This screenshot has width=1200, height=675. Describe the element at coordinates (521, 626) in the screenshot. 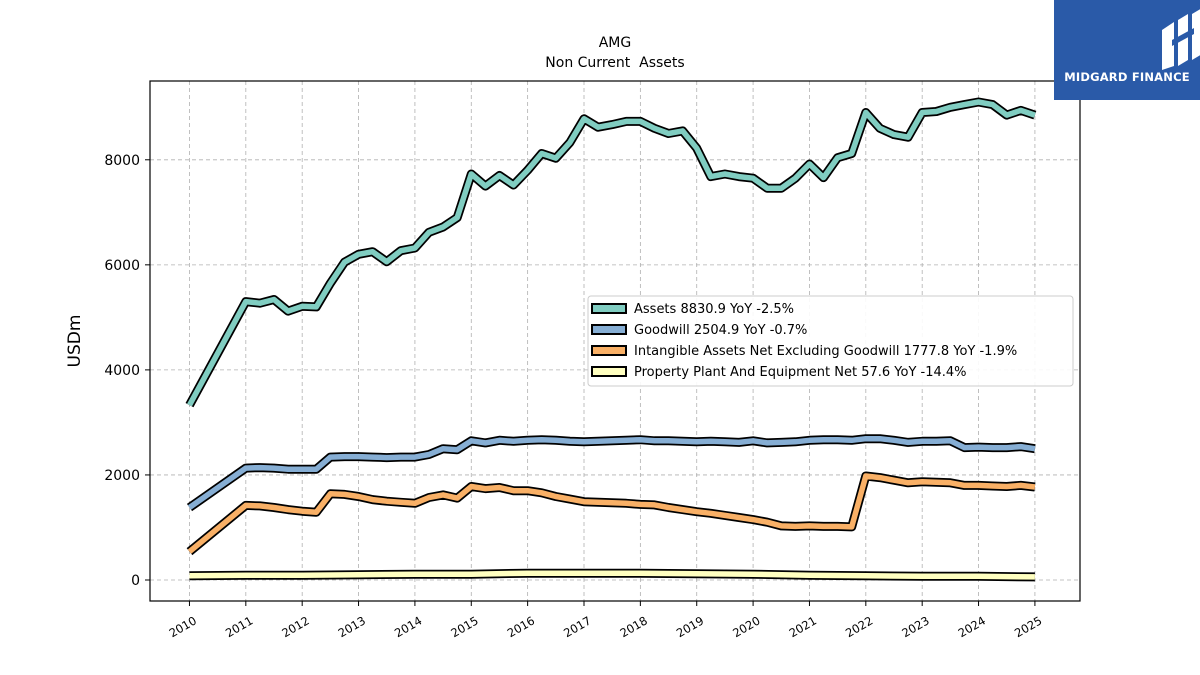

I see `x-tick-label: 2016` at that location.